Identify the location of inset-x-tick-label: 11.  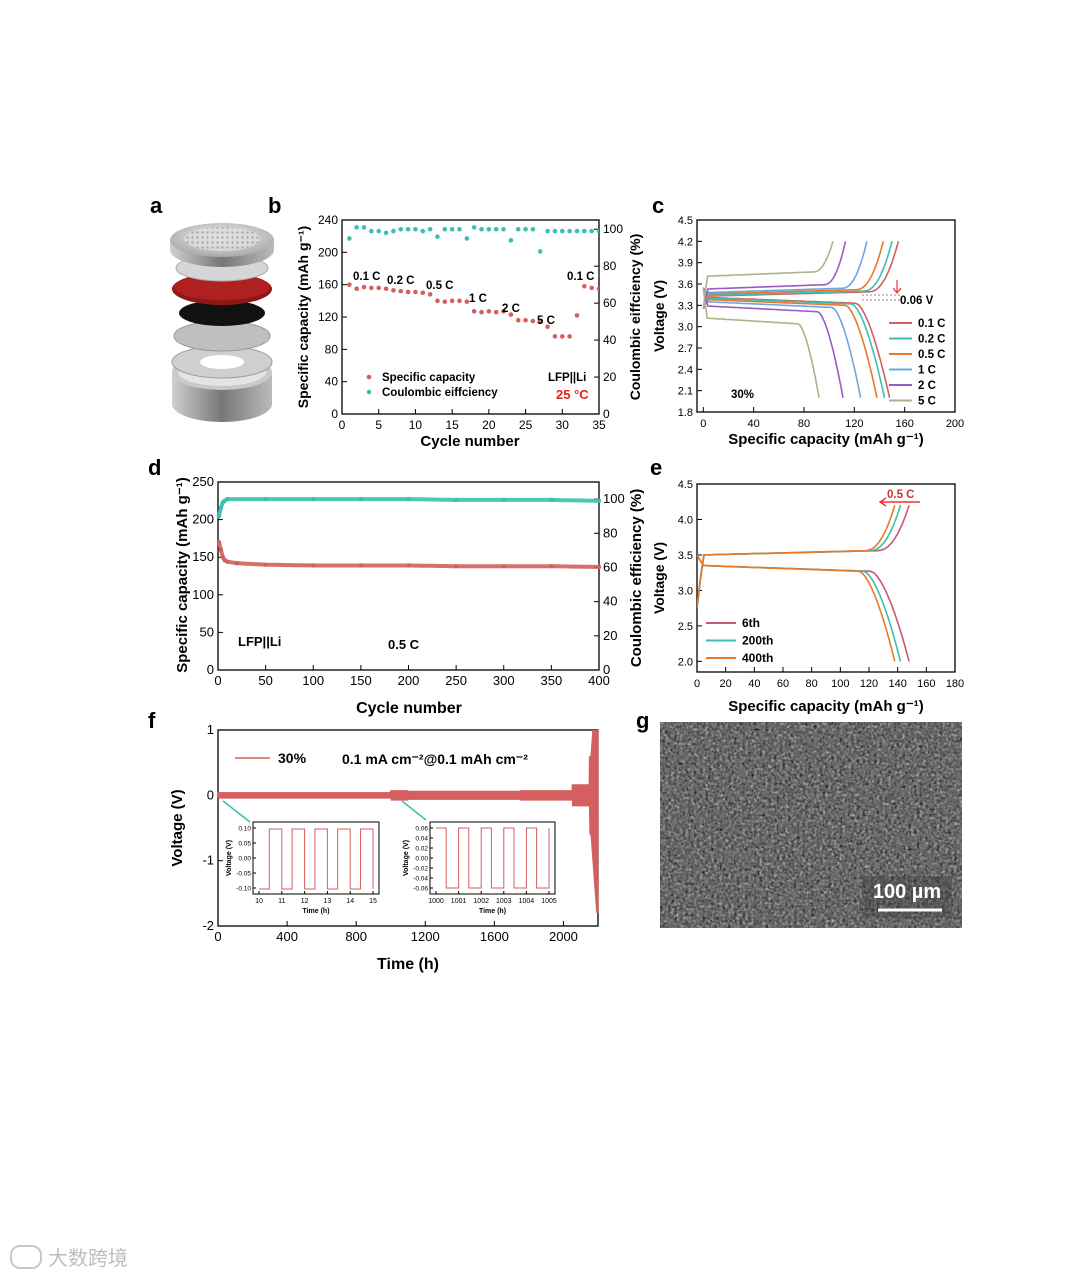
(281, 901).